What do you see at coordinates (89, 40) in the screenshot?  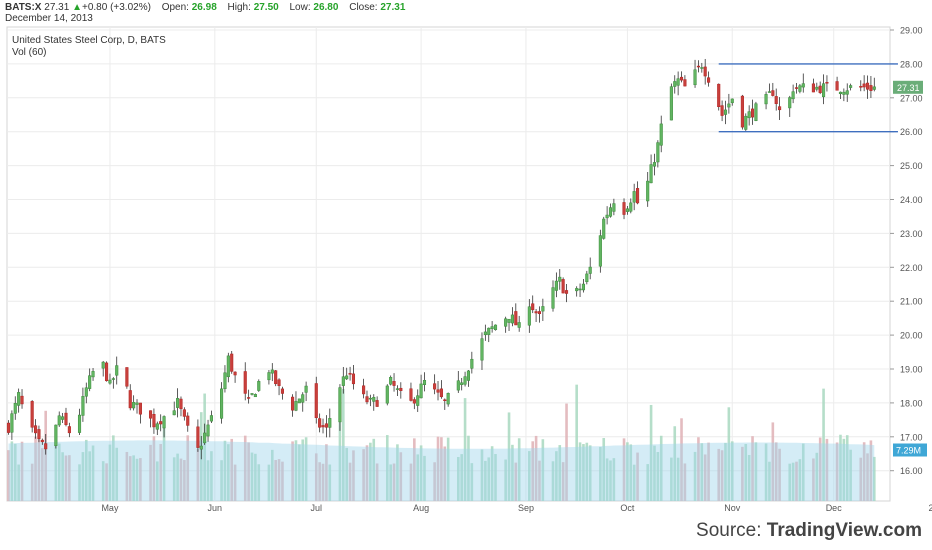 I see `chart-title: United States Steel Corp, D, BATS` at bounding box center [89, 40].